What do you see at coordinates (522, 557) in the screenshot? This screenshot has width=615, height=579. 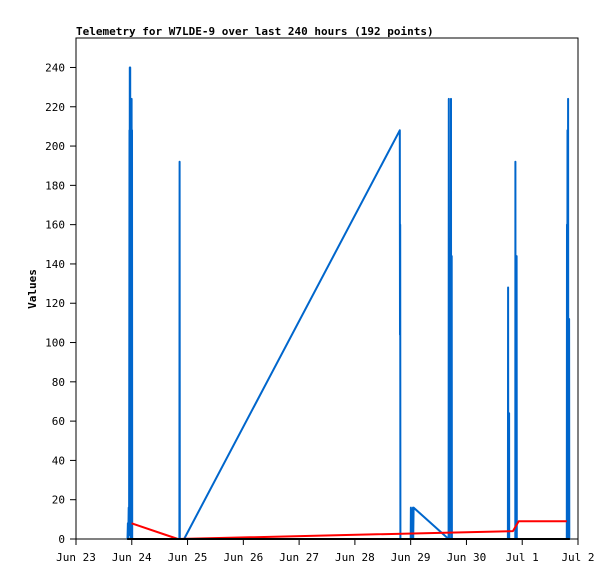 I see `x-tick-label: Jul 1` at bounding box center [522, 557].